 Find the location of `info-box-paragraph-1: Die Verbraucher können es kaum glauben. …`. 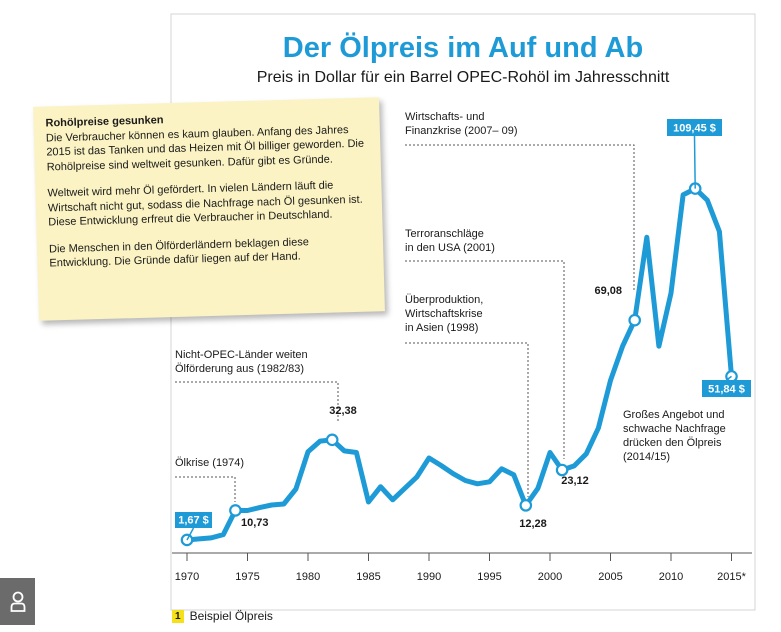

info-box-paragraph-1: Die Verbraucher können es kaum glauben. … is located at coordinates (205, 148).